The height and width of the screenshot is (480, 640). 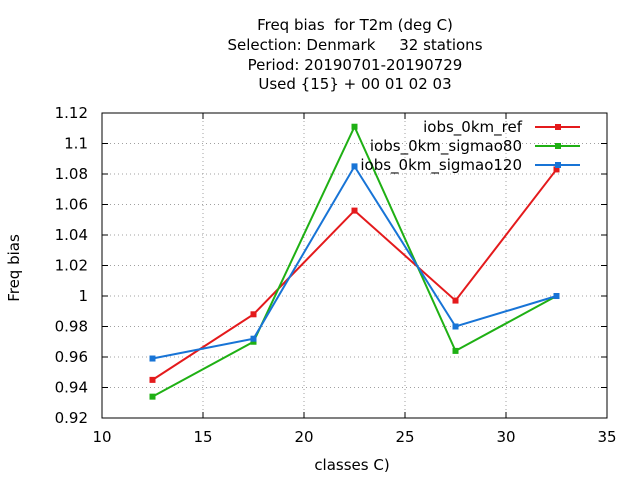 What do you see at coordinates (606, 437) in the screenshot?
I see `x-tick-label: 35` at bounding box center [606, 437].